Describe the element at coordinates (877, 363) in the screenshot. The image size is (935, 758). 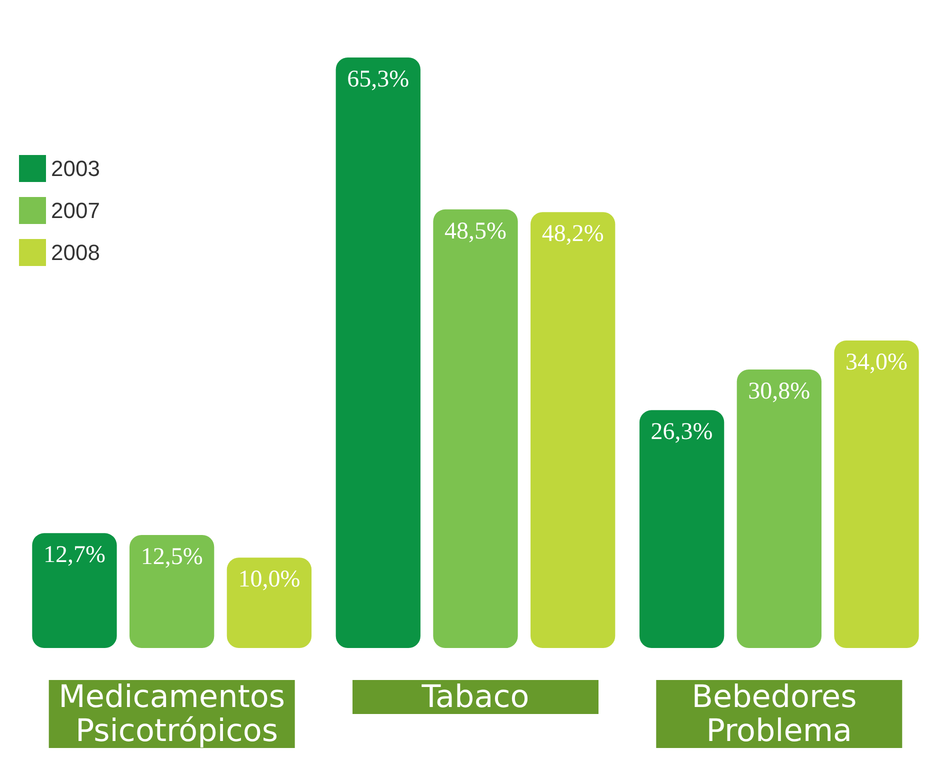
I see `data-label: 34,0%` at that location.